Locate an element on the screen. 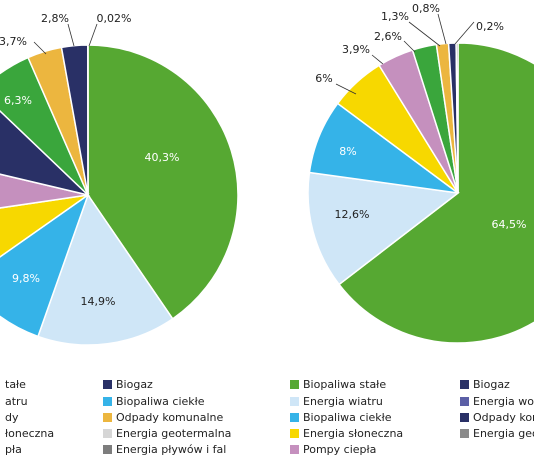 This screenshot has height=462, width=534. pie2-slice-label-4: 3,9% is located at coordinates (356, 49).